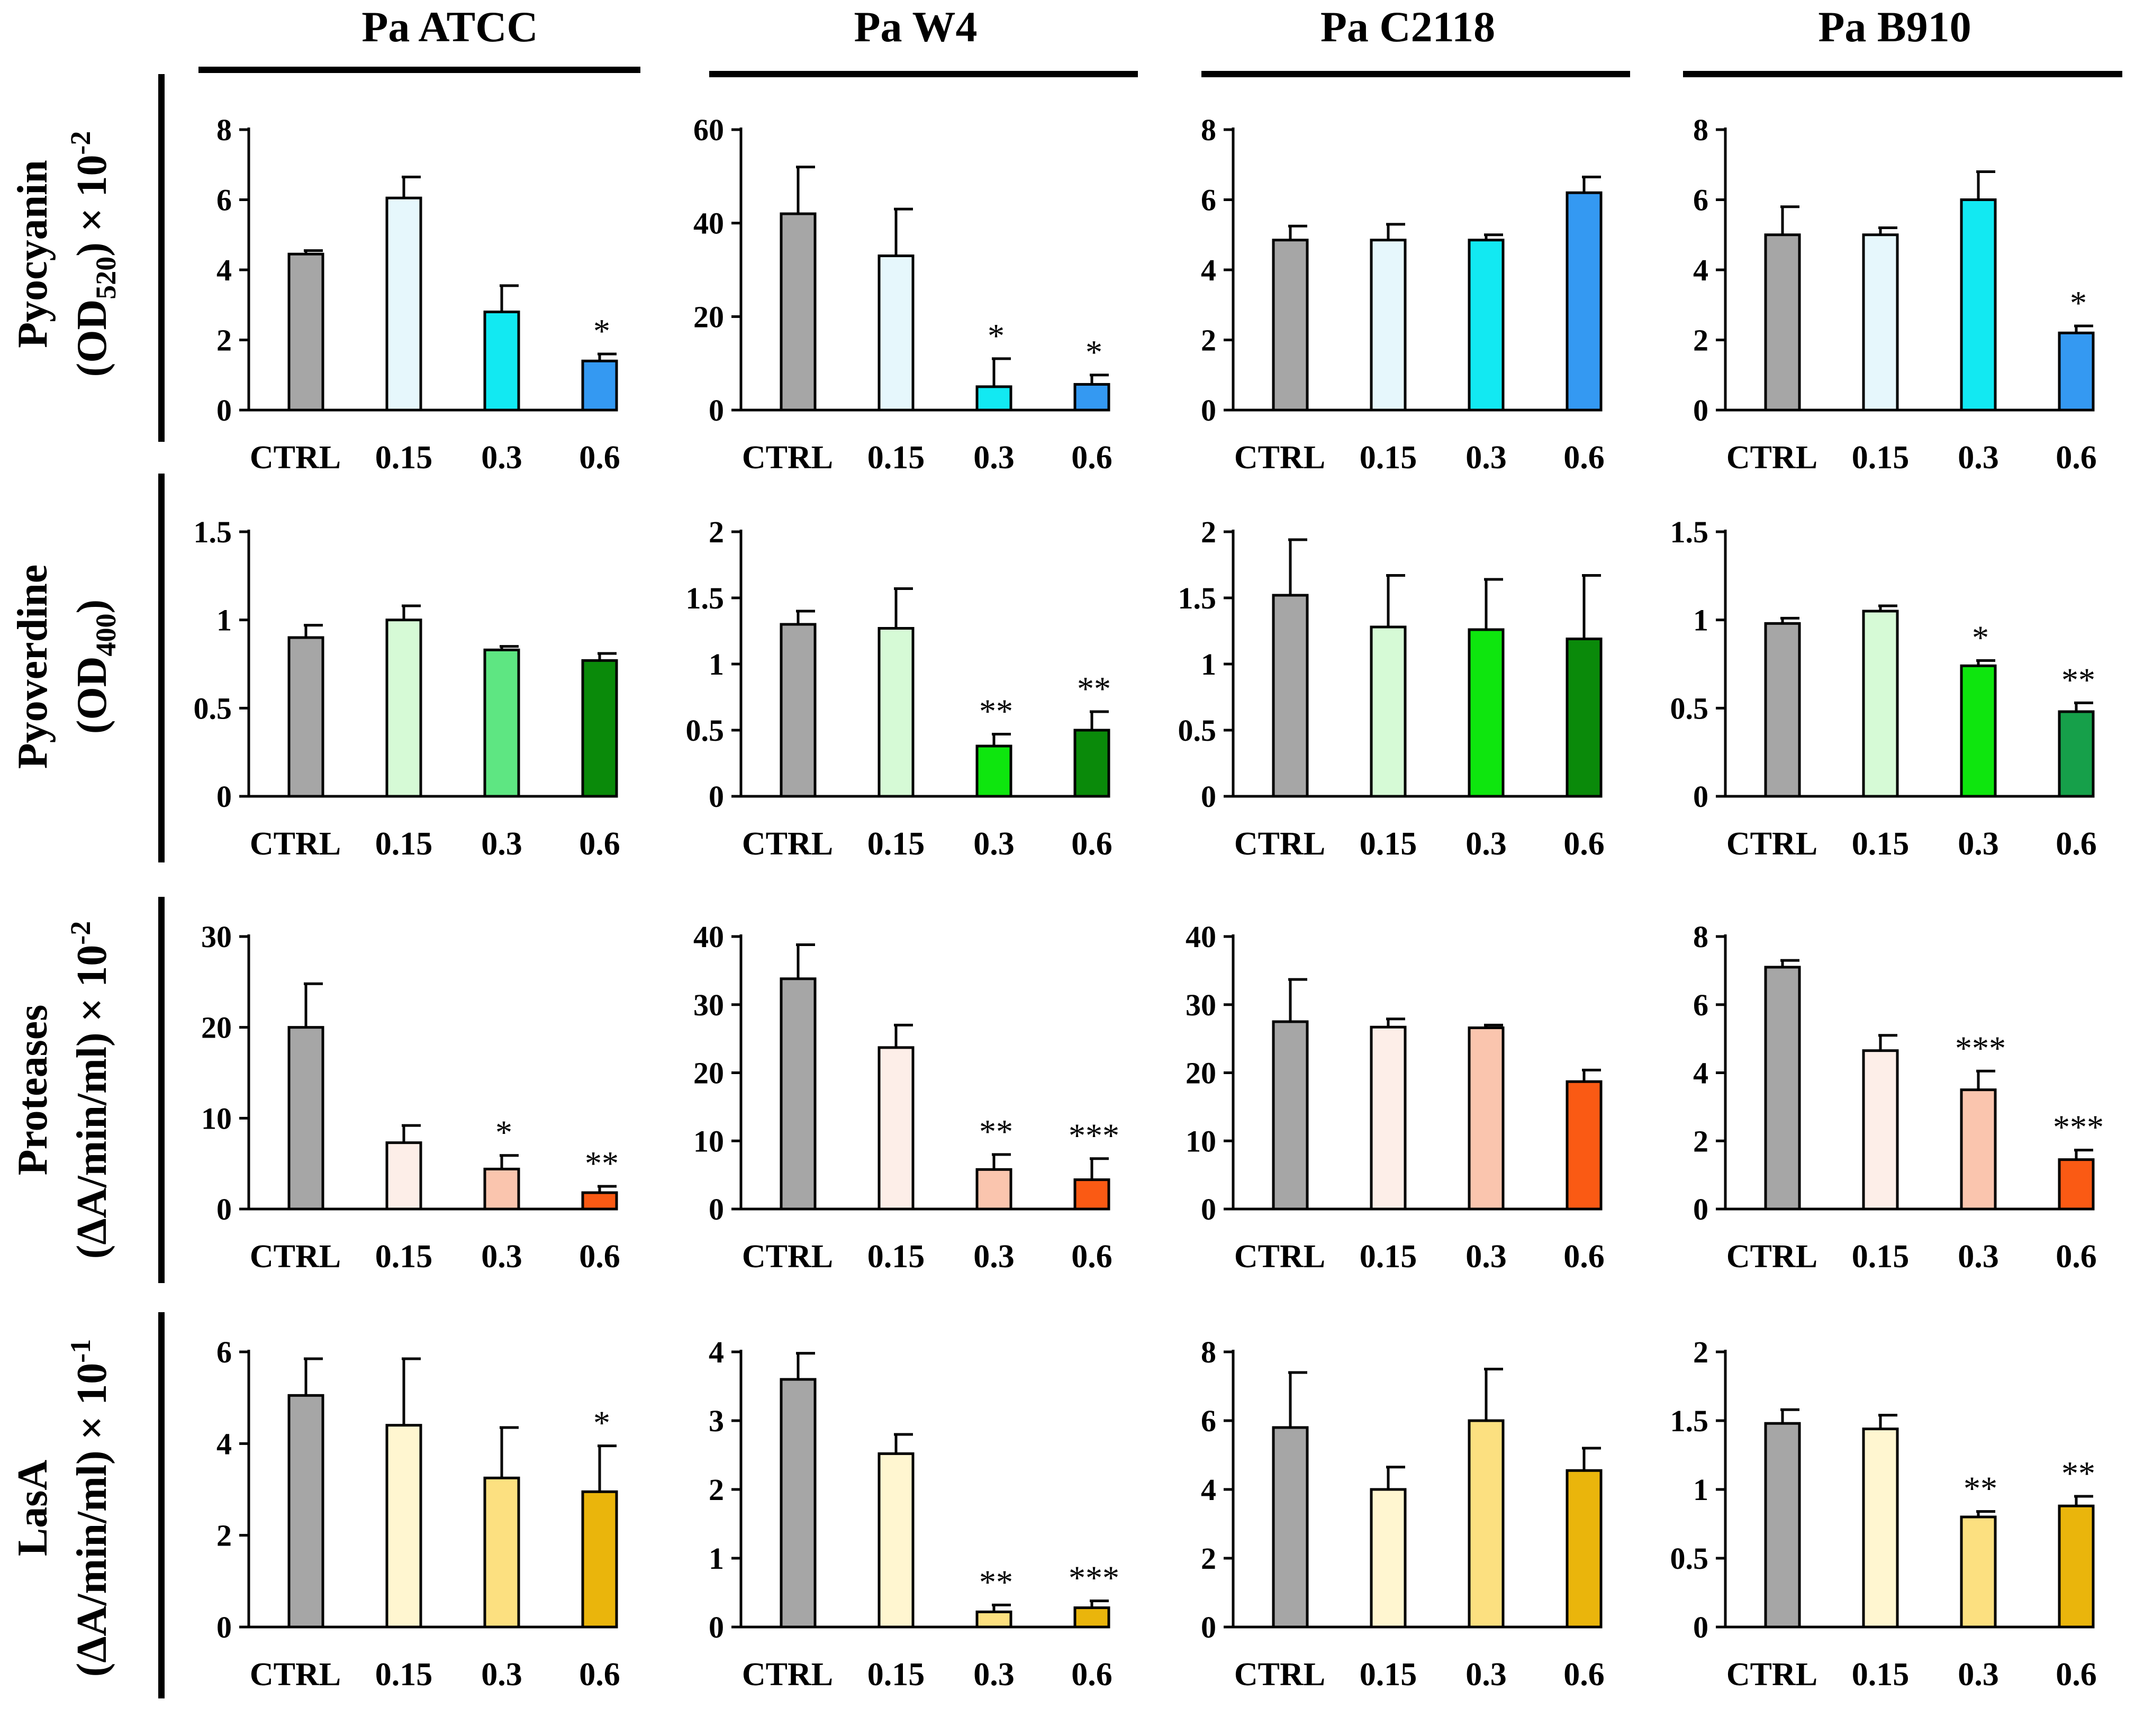  Describe the element at coordinates (80, 143) in the screenshot. I see `units-superscript: -2` at that location.